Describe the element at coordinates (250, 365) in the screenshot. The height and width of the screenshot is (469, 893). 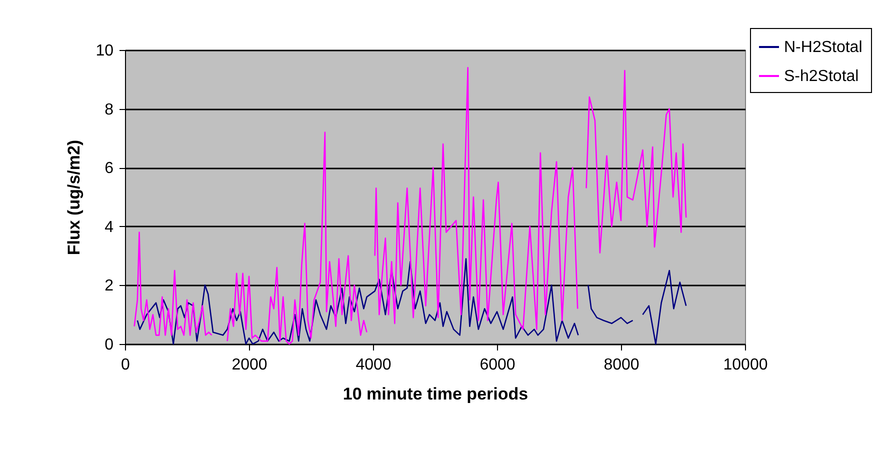
I see `x-tick-label: 2000` at that location.